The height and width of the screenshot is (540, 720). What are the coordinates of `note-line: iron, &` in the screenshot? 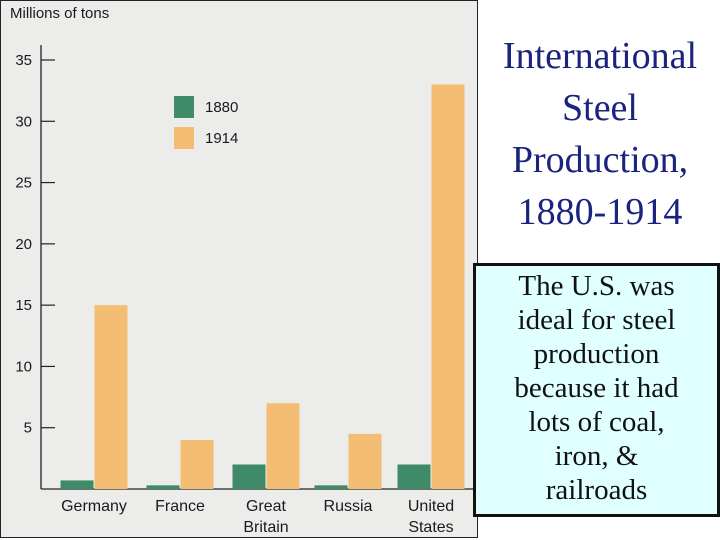 It's located at (596, 456).